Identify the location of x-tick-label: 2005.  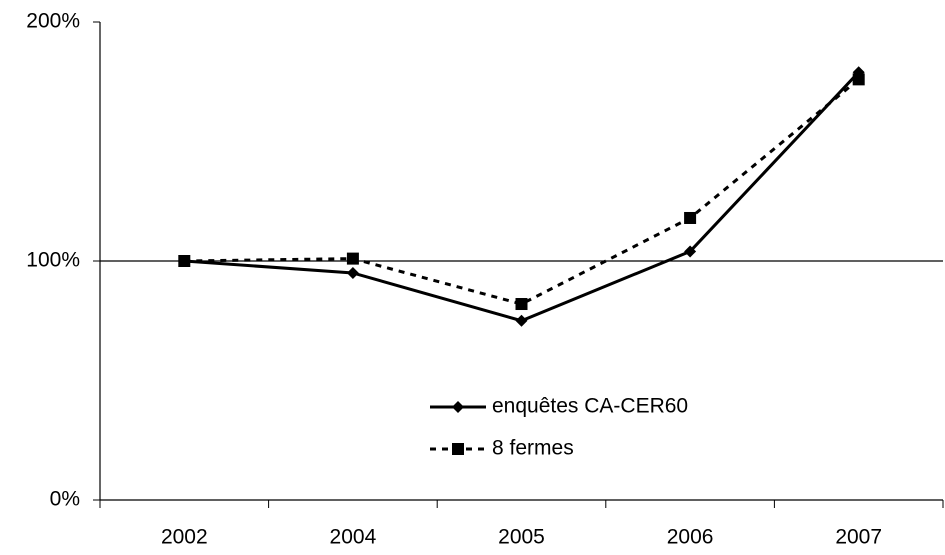
(521, 537).